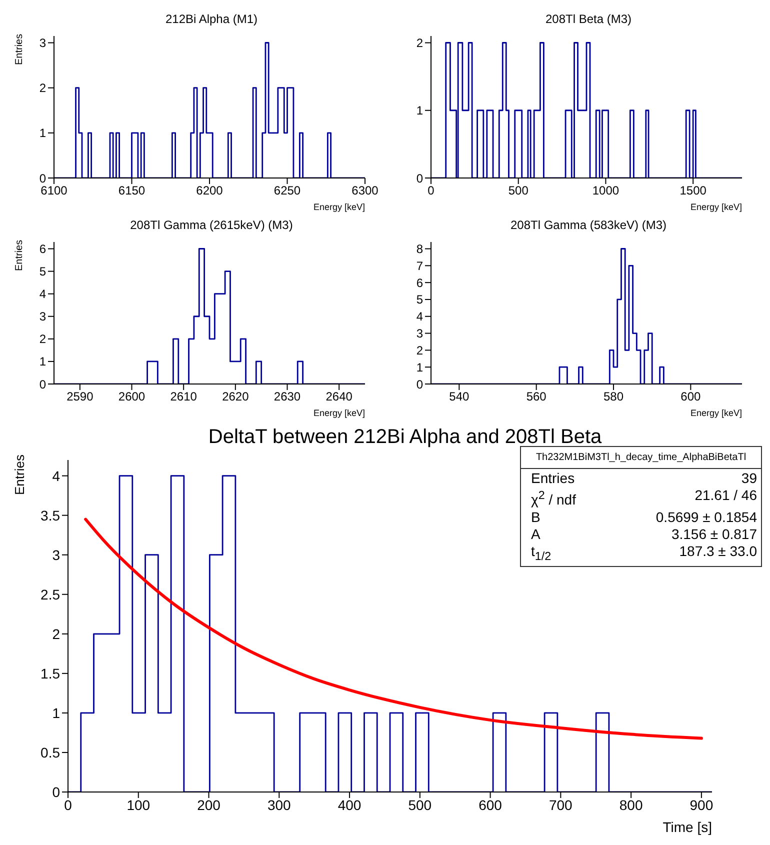  I want to click on annotation: 21.61 / 46, so click(725, 496).